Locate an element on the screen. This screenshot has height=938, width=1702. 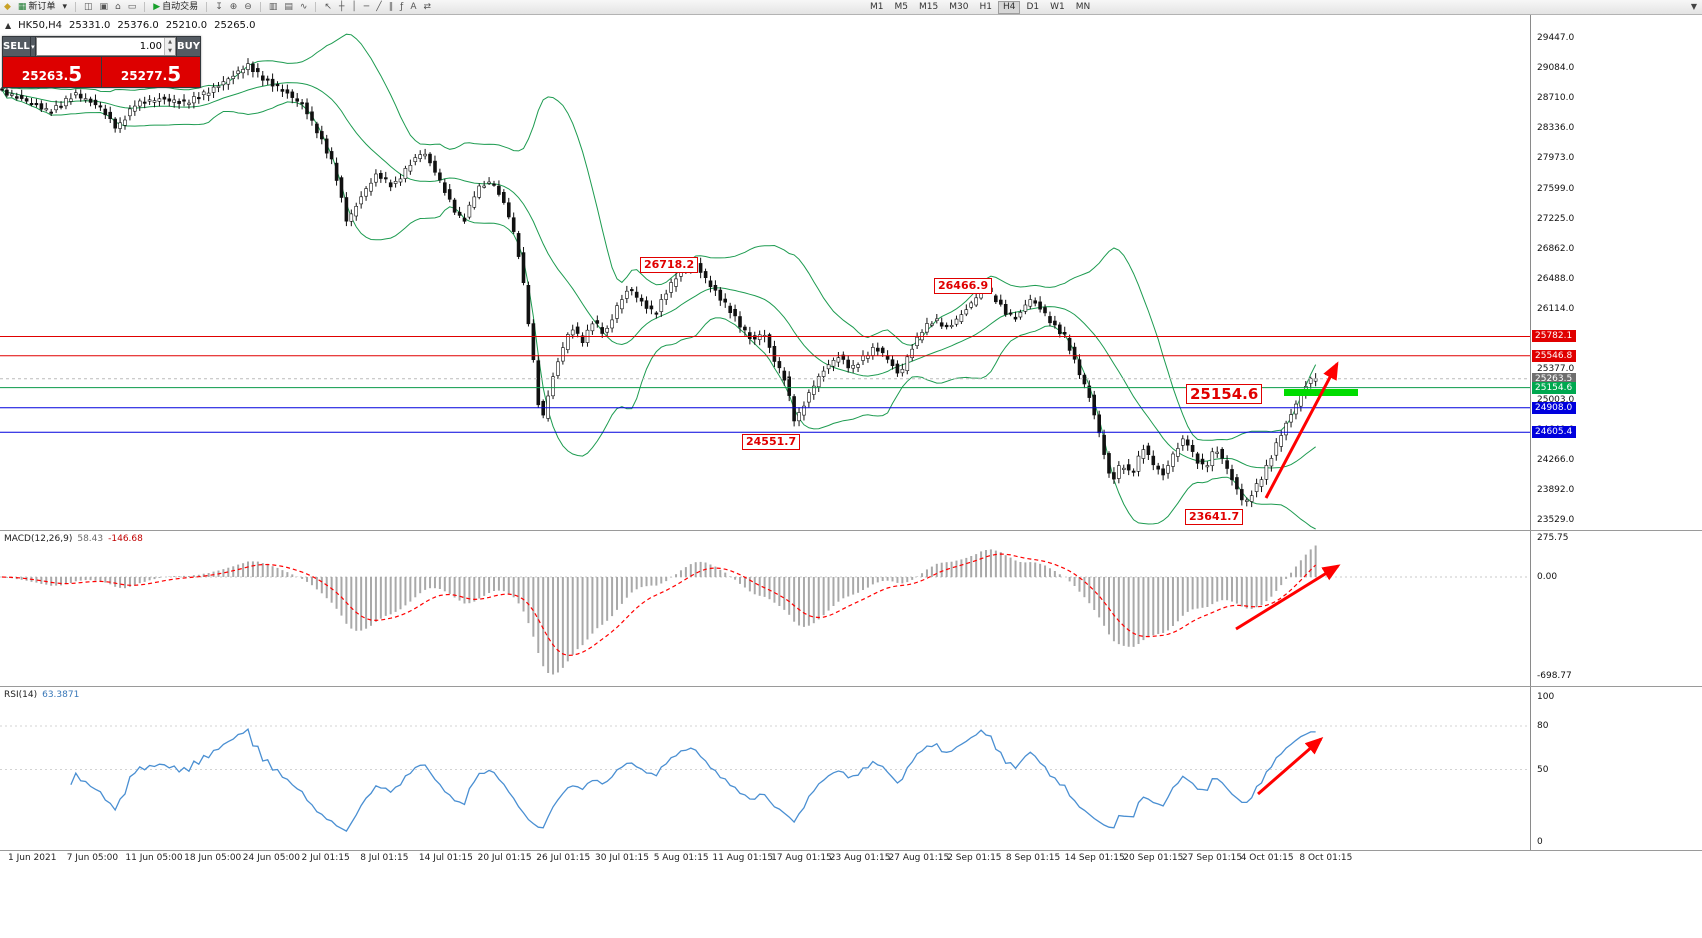
fibonacci-icon: ƒ is located at coordinates (401, 7).